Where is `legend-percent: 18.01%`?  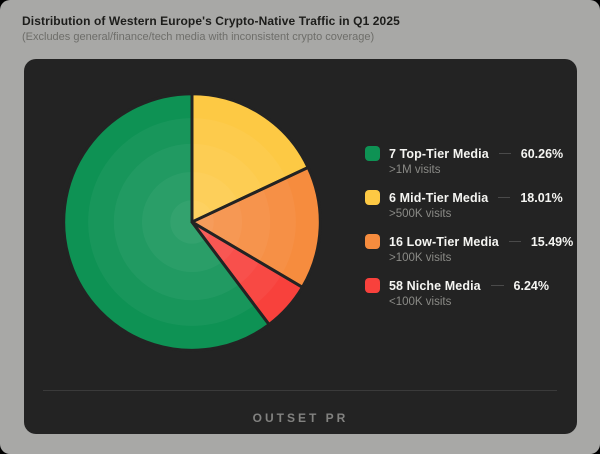
legend-percent: 18.01% is located at coordinates (541, 197).